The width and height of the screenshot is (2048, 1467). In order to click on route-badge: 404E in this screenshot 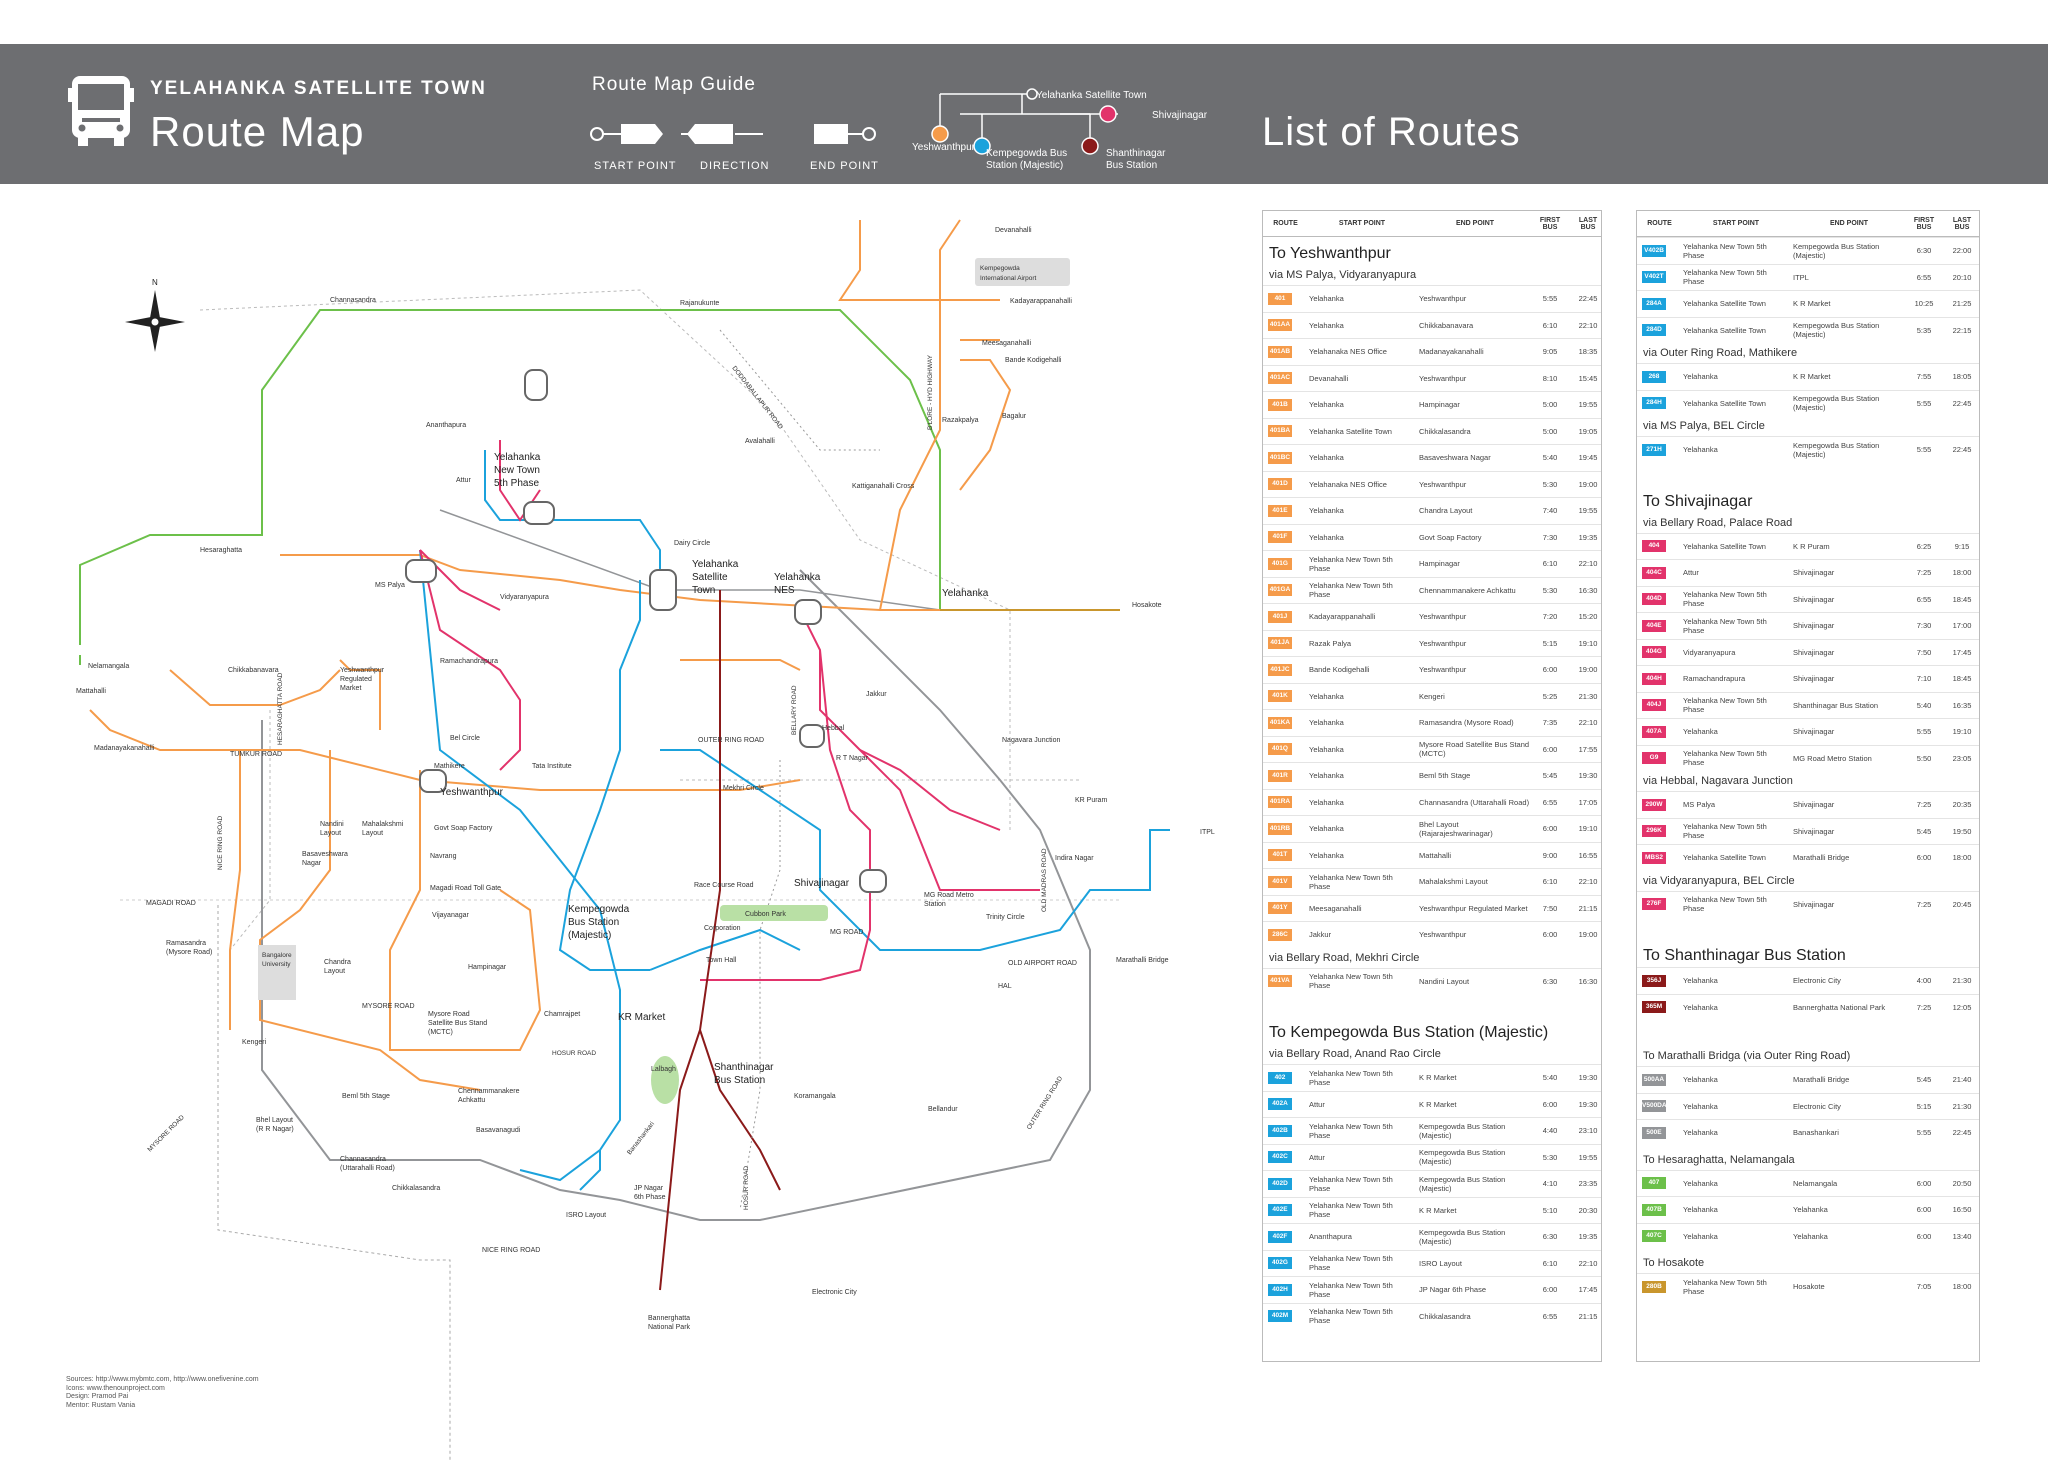, I will do `click(1654, 625)`.